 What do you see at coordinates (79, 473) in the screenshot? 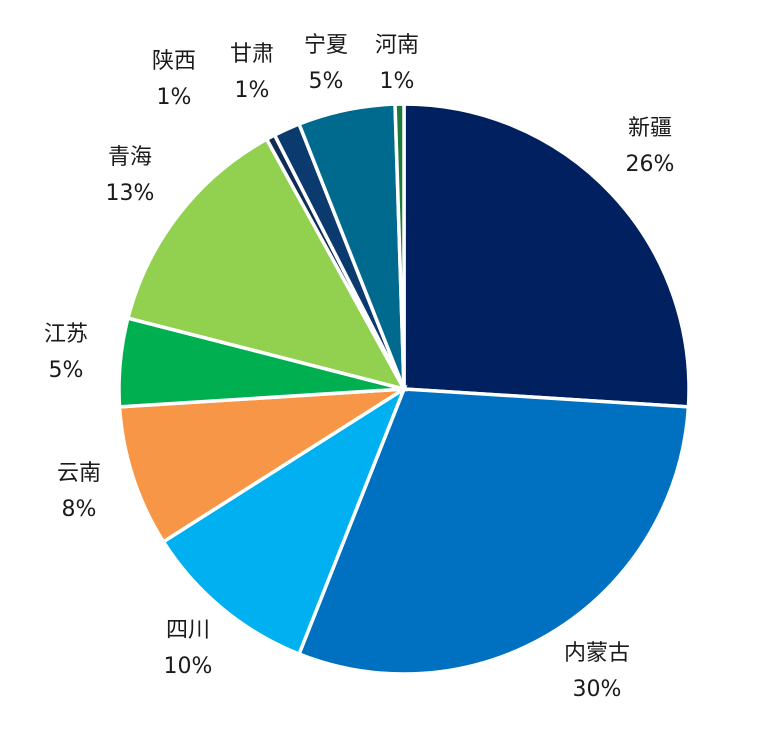
I see `slice-category-label: 云南` at bounding box center [79, 473].